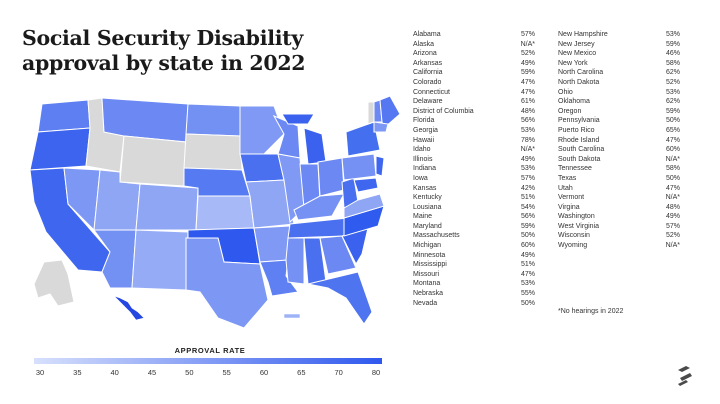  Describe the element at coordinates (423, 217) in the screenshot. I see `state-name: Maine` at that location.